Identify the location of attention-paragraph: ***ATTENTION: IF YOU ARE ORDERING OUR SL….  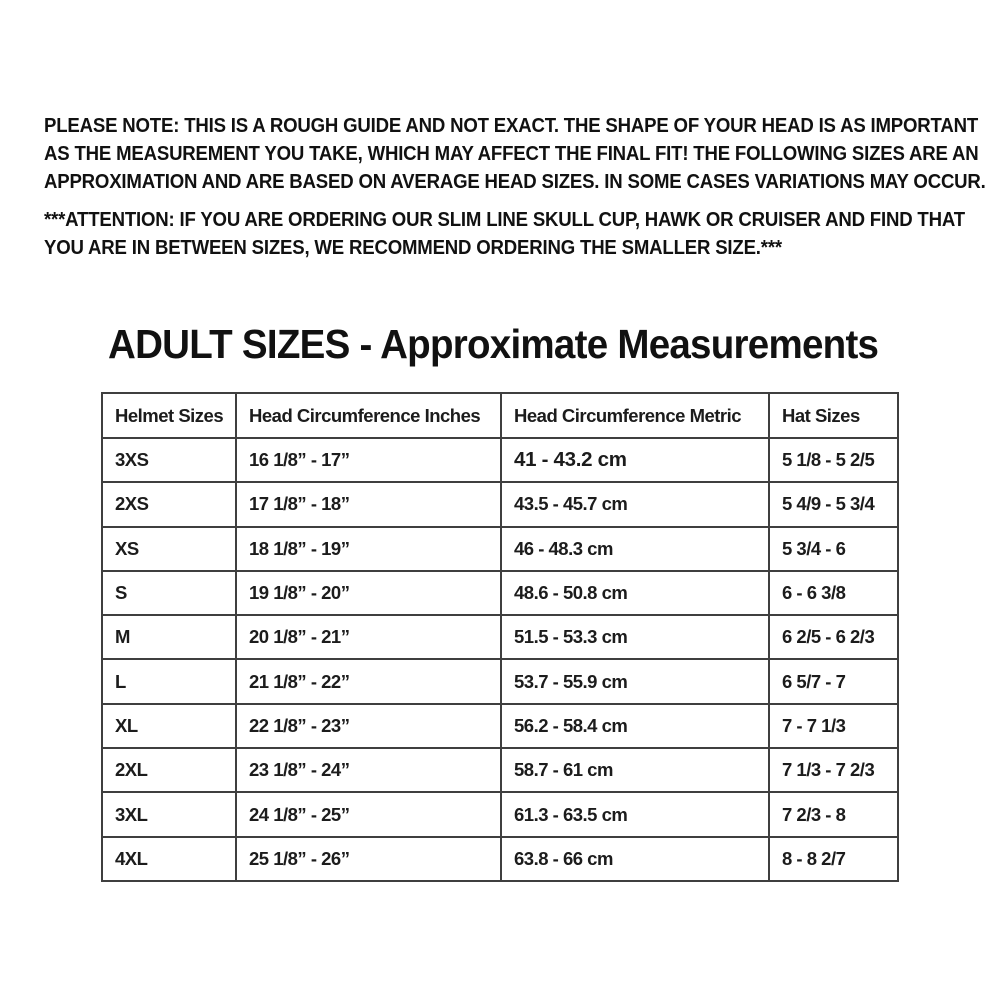
(504, 234).